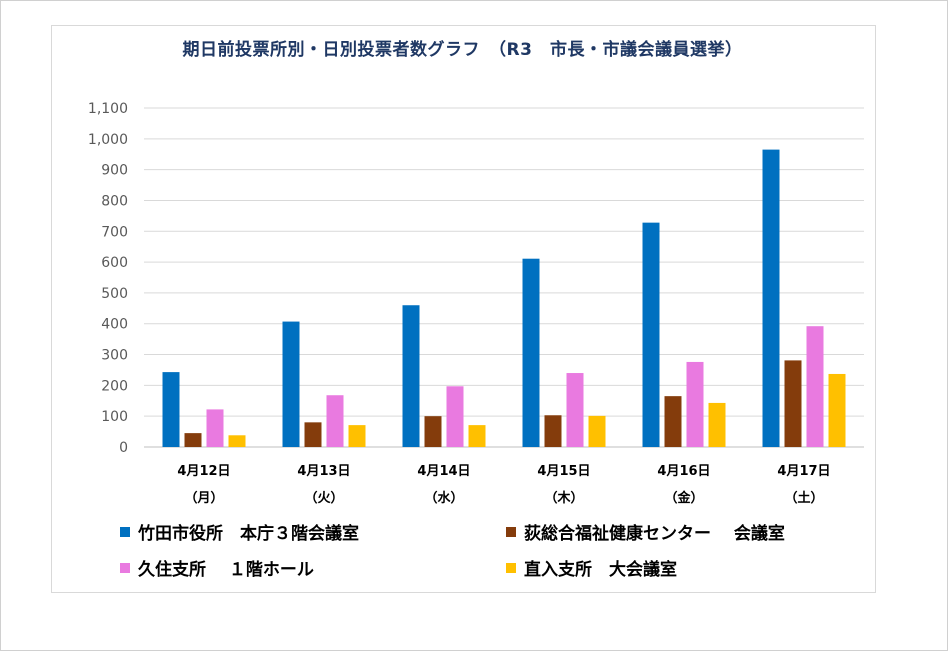  I want to click on y-tick-label: 600, so click(114, 263).